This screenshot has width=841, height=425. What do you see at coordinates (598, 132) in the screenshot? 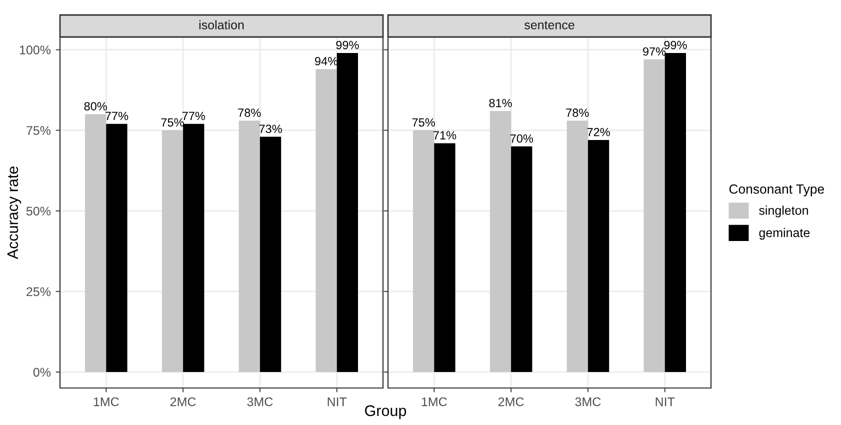
I see `data-label: 72%` at bounding box center [598, 132].